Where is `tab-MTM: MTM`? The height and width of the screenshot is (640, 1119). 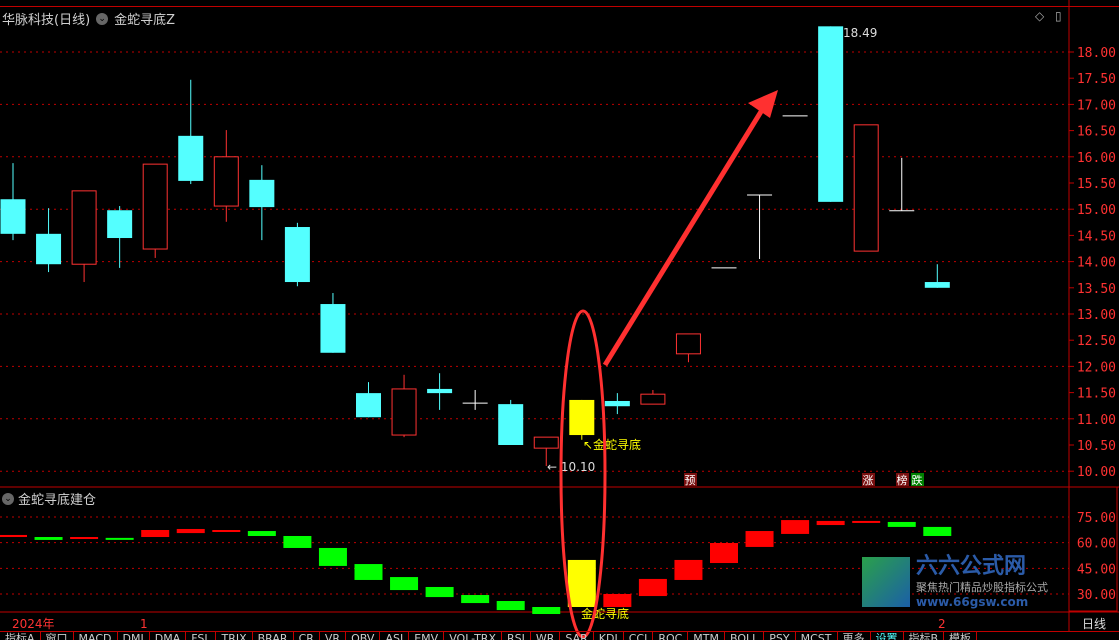
tab-MTM: MTM is located at coordinates (706, 636).